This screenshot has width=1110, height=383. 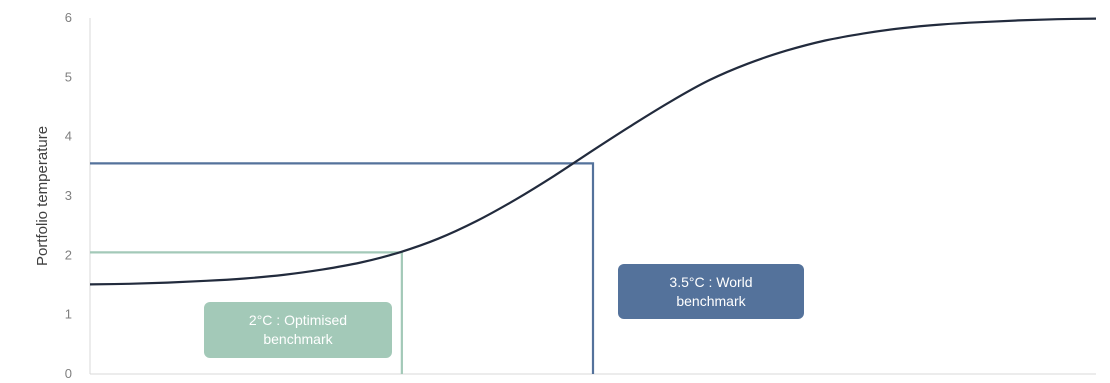 I want to click on y-tick-label: 3, so click(x=68, y=195).